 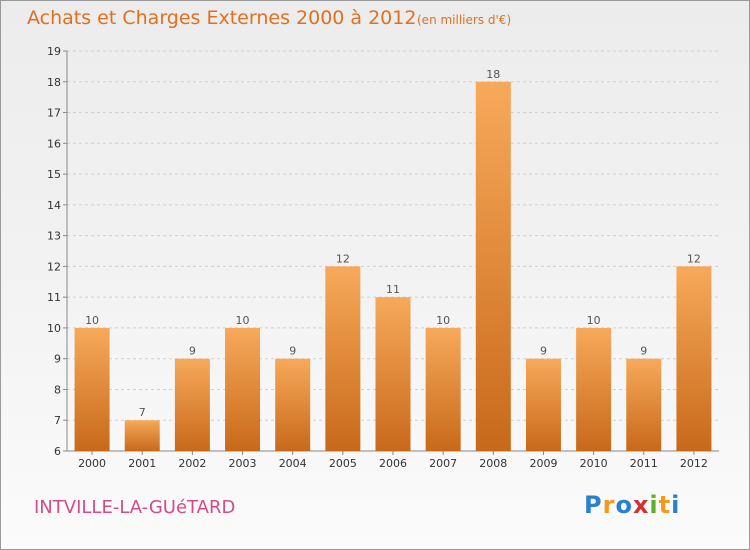 I want to click on bar-value-label-2006: 11, so click(x=393, y=289).